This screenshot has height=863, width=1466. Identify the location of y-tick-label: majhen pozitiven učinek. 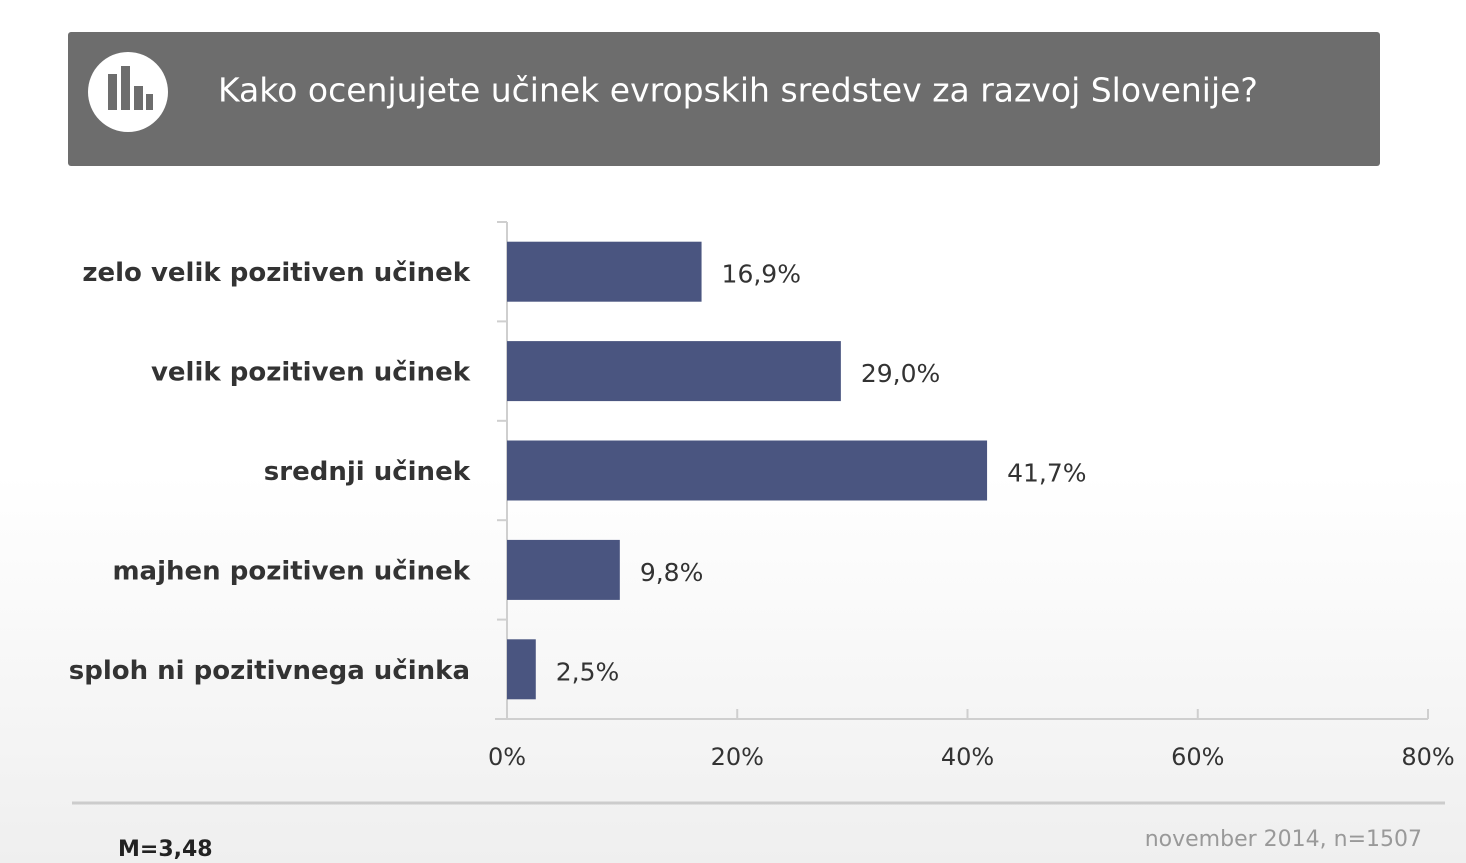
(291, 571).